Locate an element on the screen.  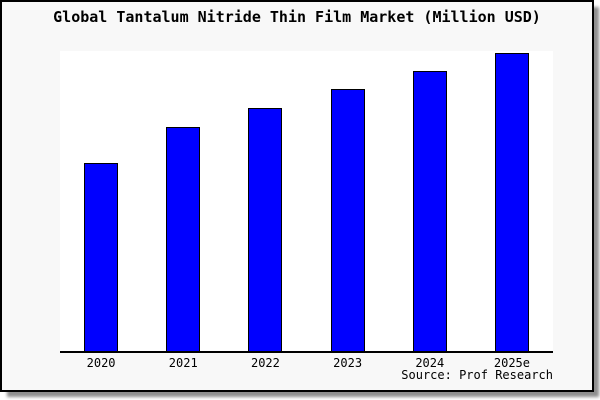
bar-2020 is located at coordinates (101, 257).